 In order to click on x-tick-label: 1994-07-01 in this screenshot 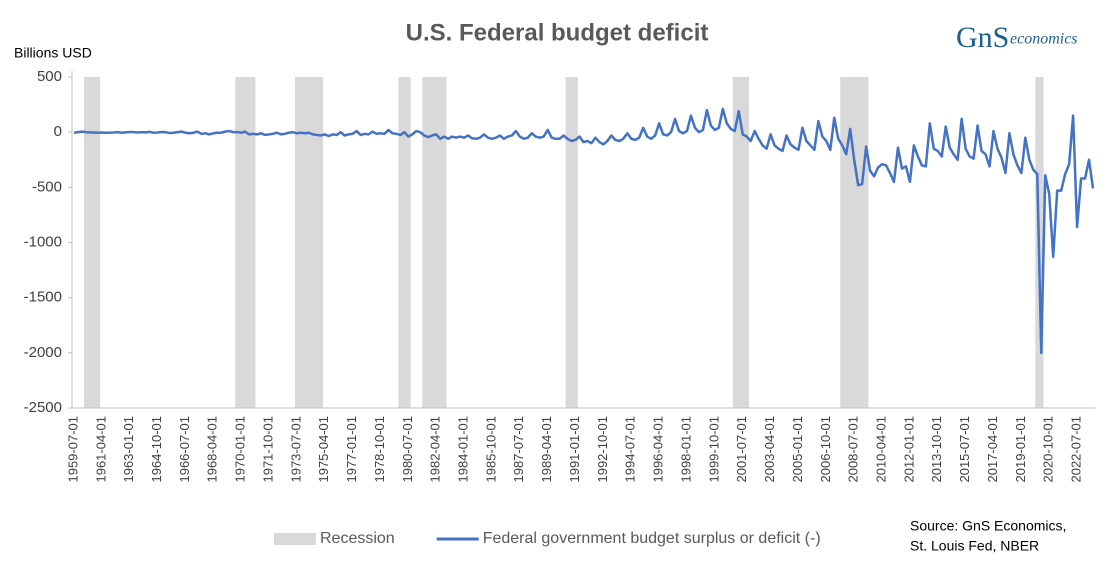, I will do `click(630, 449)`.